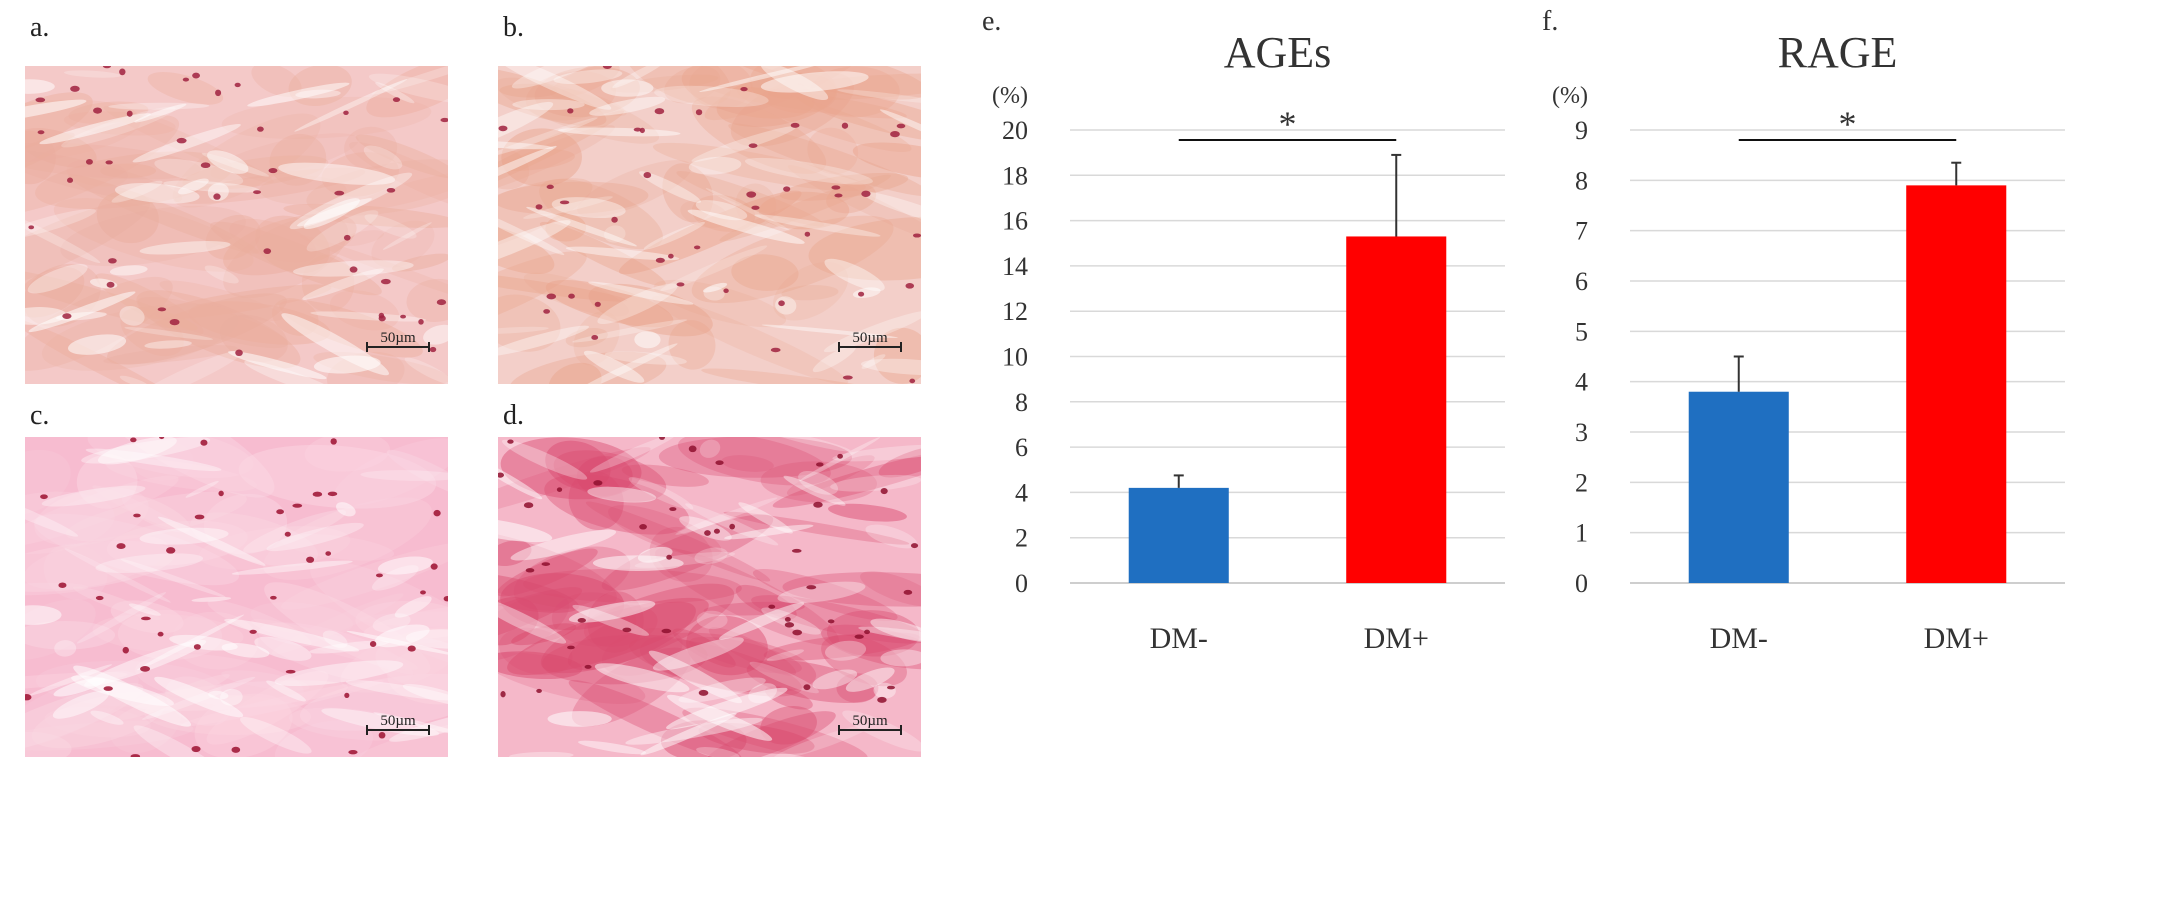 This screenshot has height=904, width=2177. Describe the element at coordinates (1581, 231) in the screenshot. I see `y-tick-label: 7` at that location.